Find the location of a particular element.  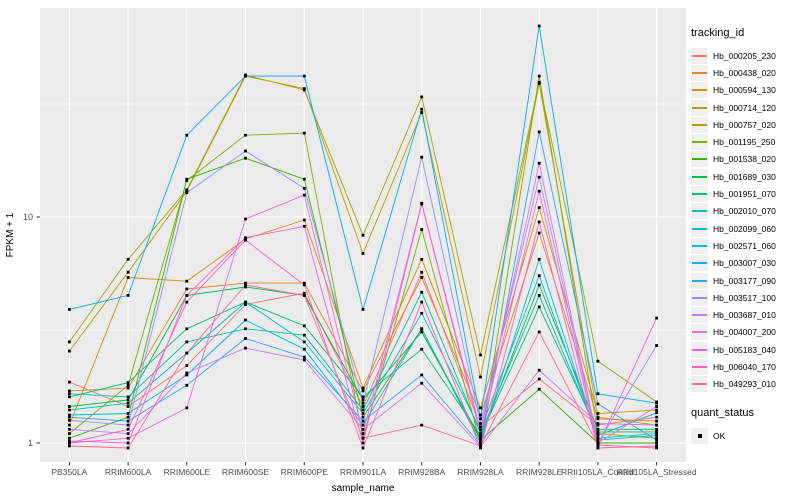

legend-item-Hb_005183_040: Hb_005183_040 is located at coordinates (745, 349).